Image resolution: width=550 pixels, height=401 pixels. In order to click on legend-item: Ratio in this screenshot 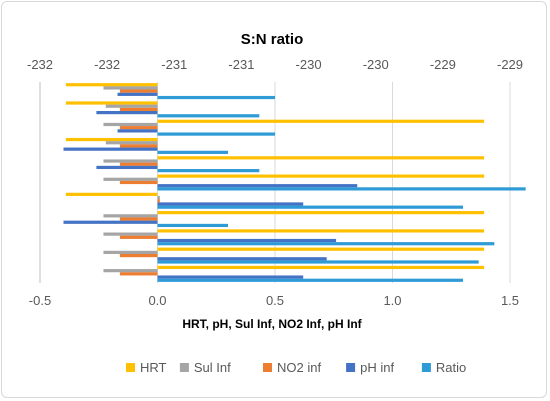, I will do `click(443, 367)`.